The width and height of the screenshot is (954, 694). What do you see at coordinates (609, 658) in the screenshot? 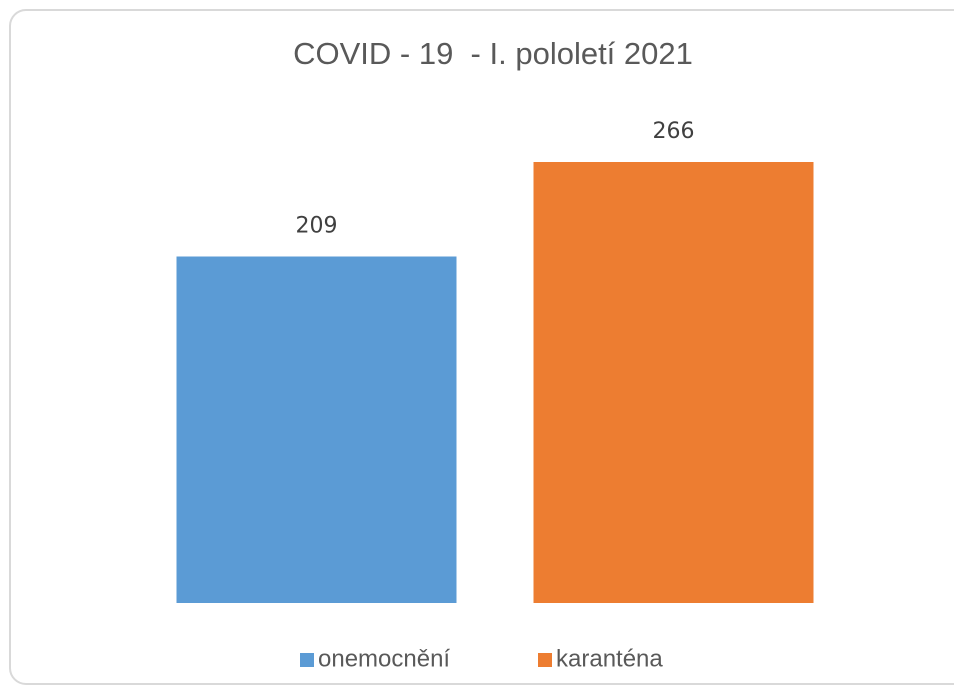
I see `legend-label: karanténa` at bounding box center [609, 658].